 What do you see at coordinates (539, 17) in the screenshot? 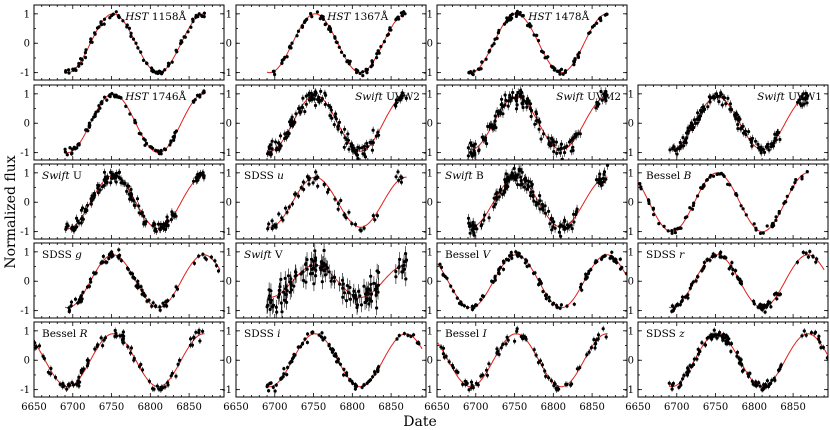
I see `panel-label-italic: HST` at bounding box center [539, 17].